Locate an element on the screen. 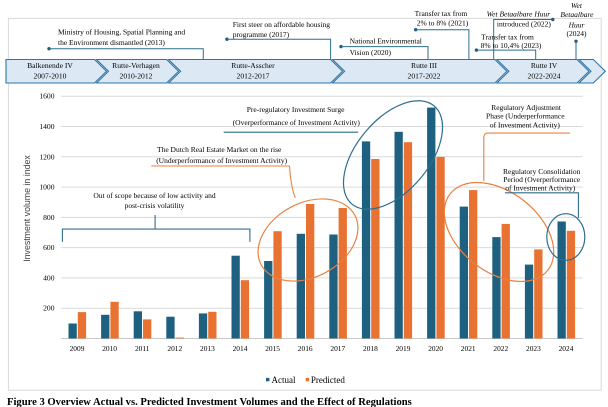 The image size is (608, 407). svg-text: Rutte-Asscher is located at coordinates (253, 65).